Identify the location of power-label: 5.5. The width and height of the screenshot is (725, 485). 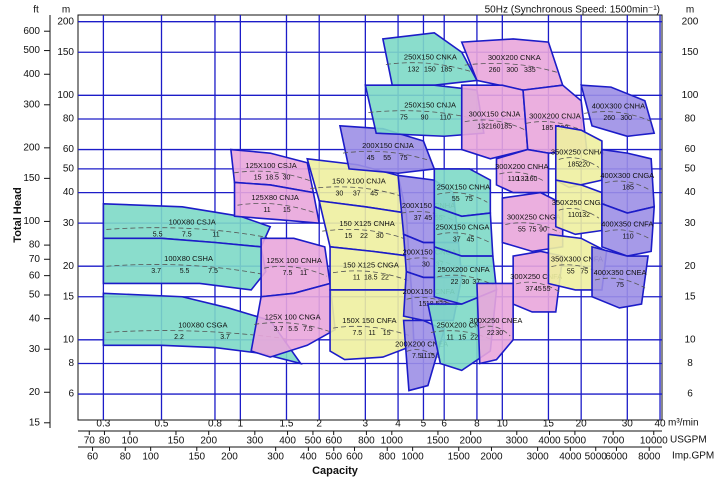
(185, 271).